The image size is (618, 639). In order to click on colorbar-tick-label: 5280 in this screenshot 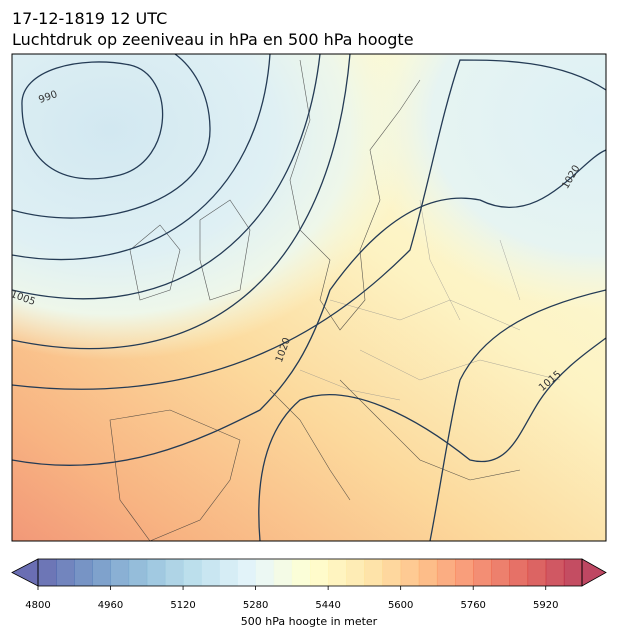, I will do `click(255, 605)`.